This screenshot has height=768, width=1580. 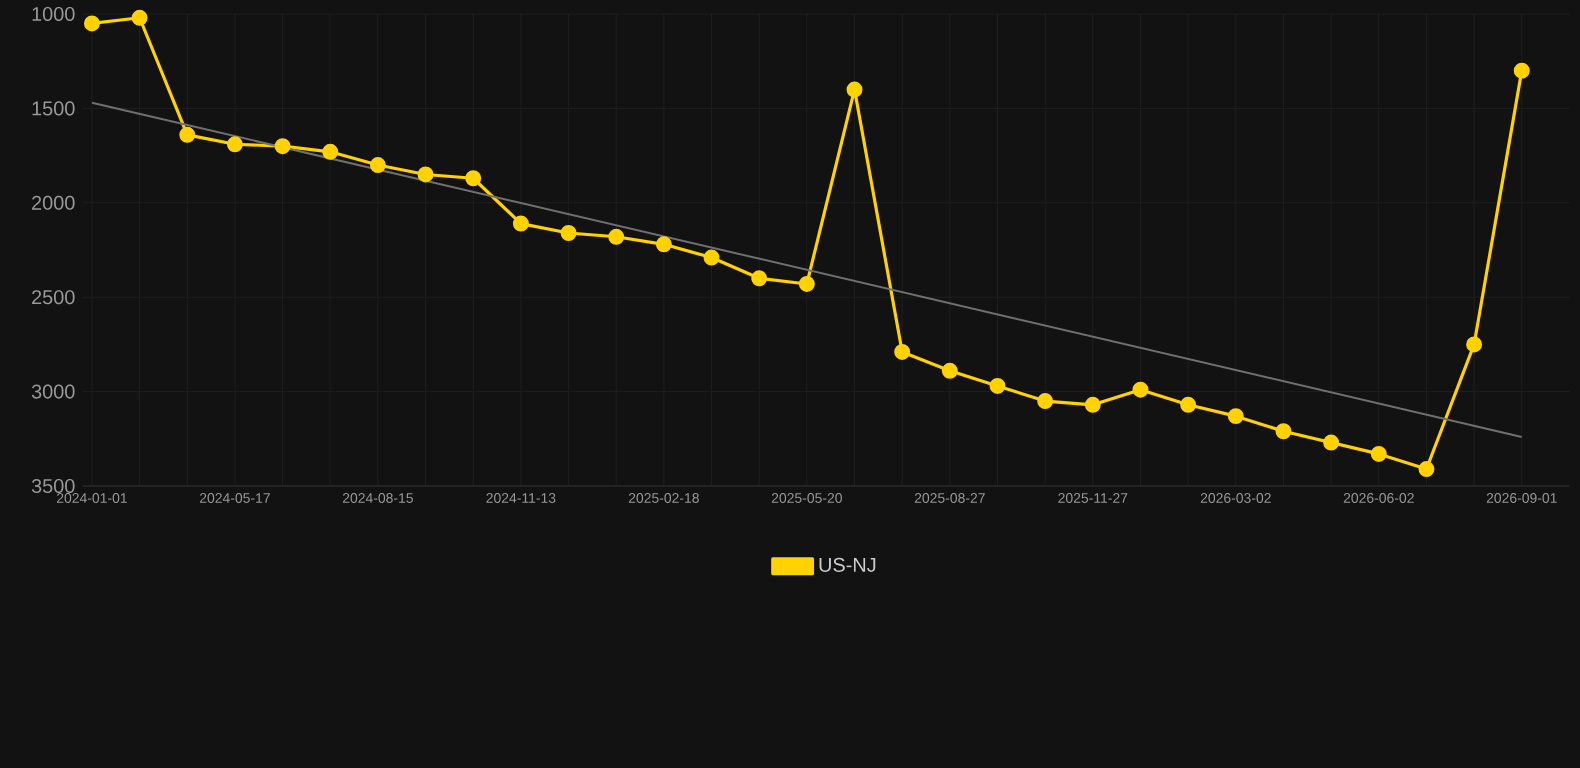 What do you see at coordinates (53, 486) in the screenshot?
I see `y-tick-label: 3500` at bounding box center [53, 486].